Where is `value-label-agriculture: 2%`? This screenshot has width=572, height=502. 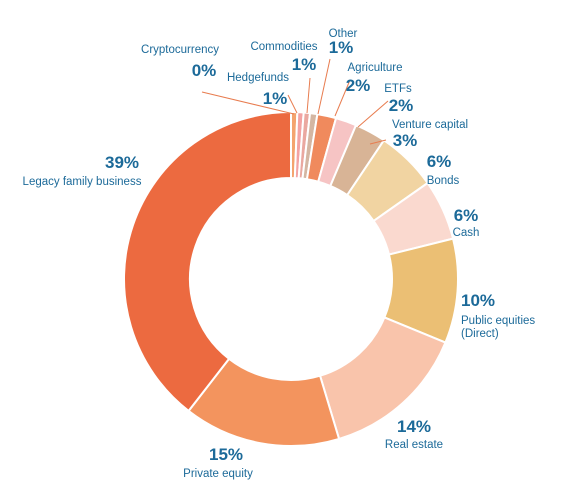
value-label-agriculture: 2% is located at coordinates (358, 85).